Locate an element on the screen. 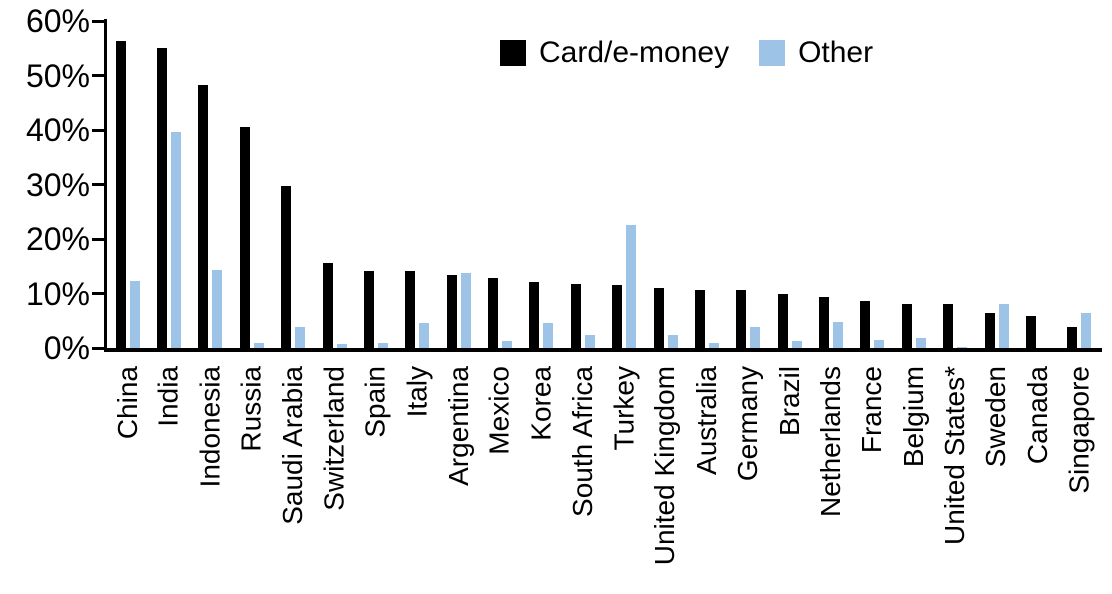 The image size is (1112, 594). legend-swatch-card-emoney-icon is located at coordinates (513, 53).